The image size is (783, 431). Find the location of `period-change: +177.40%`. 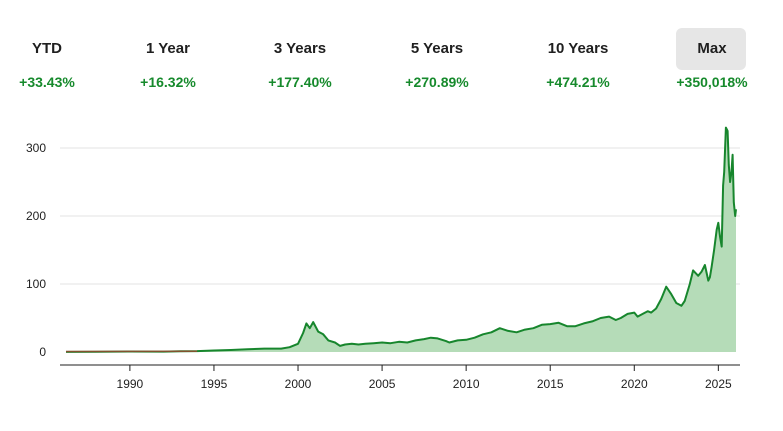

period-change: +177.40% is located at coordinates (300, 82).